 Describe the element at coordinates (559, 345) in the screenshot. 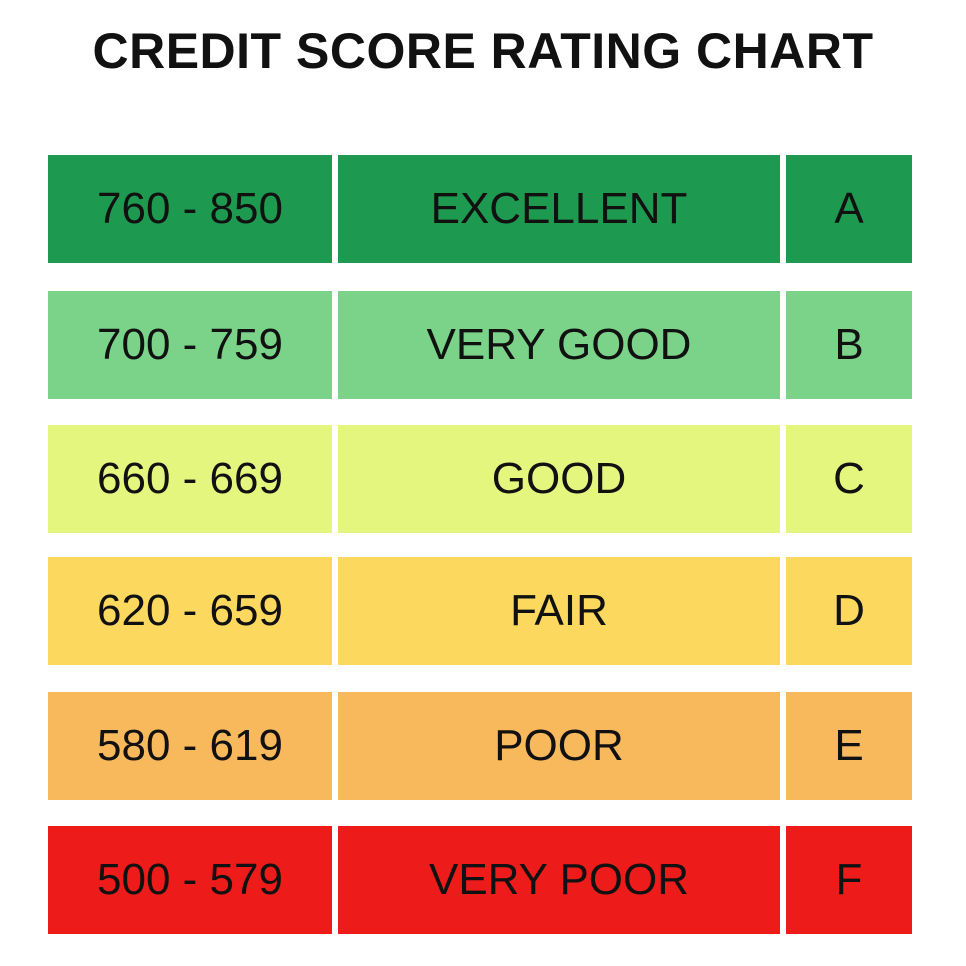

I see `rating-cell: VERY GOOD` at that location.